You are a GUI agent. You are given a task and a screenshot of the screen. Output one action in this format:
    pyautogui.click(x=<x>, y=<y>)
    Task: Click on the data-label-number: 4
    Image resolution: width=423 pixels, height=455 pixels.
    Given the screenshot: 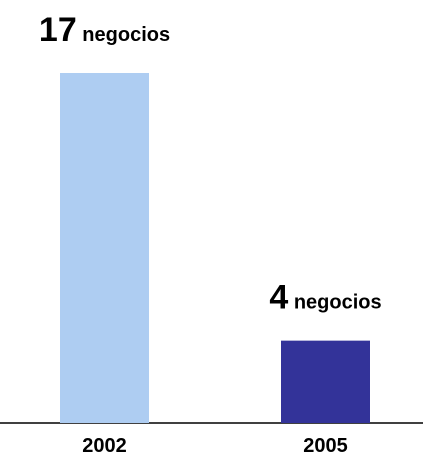 What is the action you would take?
    pyautogui.click(x=278, y=298)
    